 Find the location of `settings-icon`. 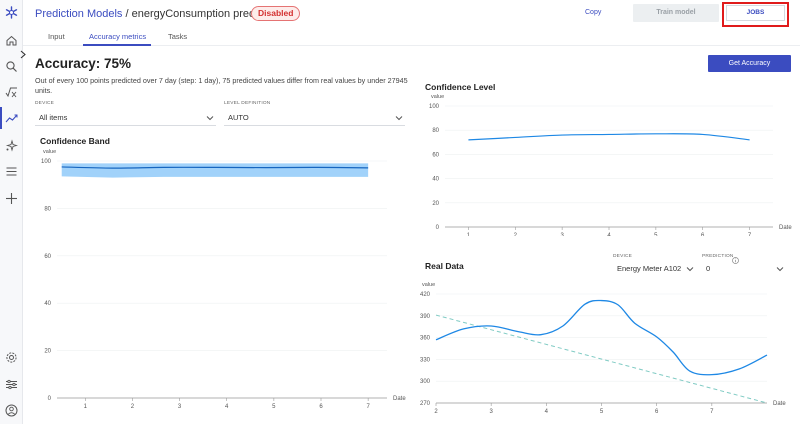

settings-icon is located at coordinates (11, 357).